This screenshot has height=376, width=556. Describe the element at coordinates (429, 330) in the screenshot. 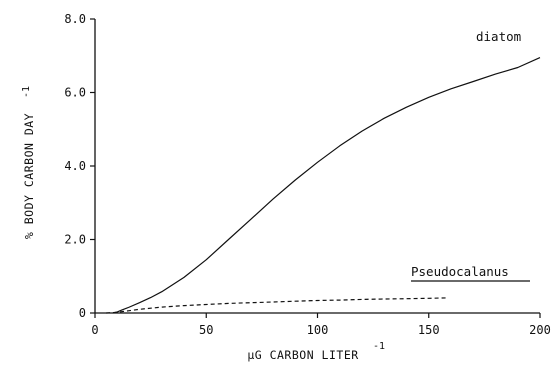

I see `x-tick-label: 150` at that location.